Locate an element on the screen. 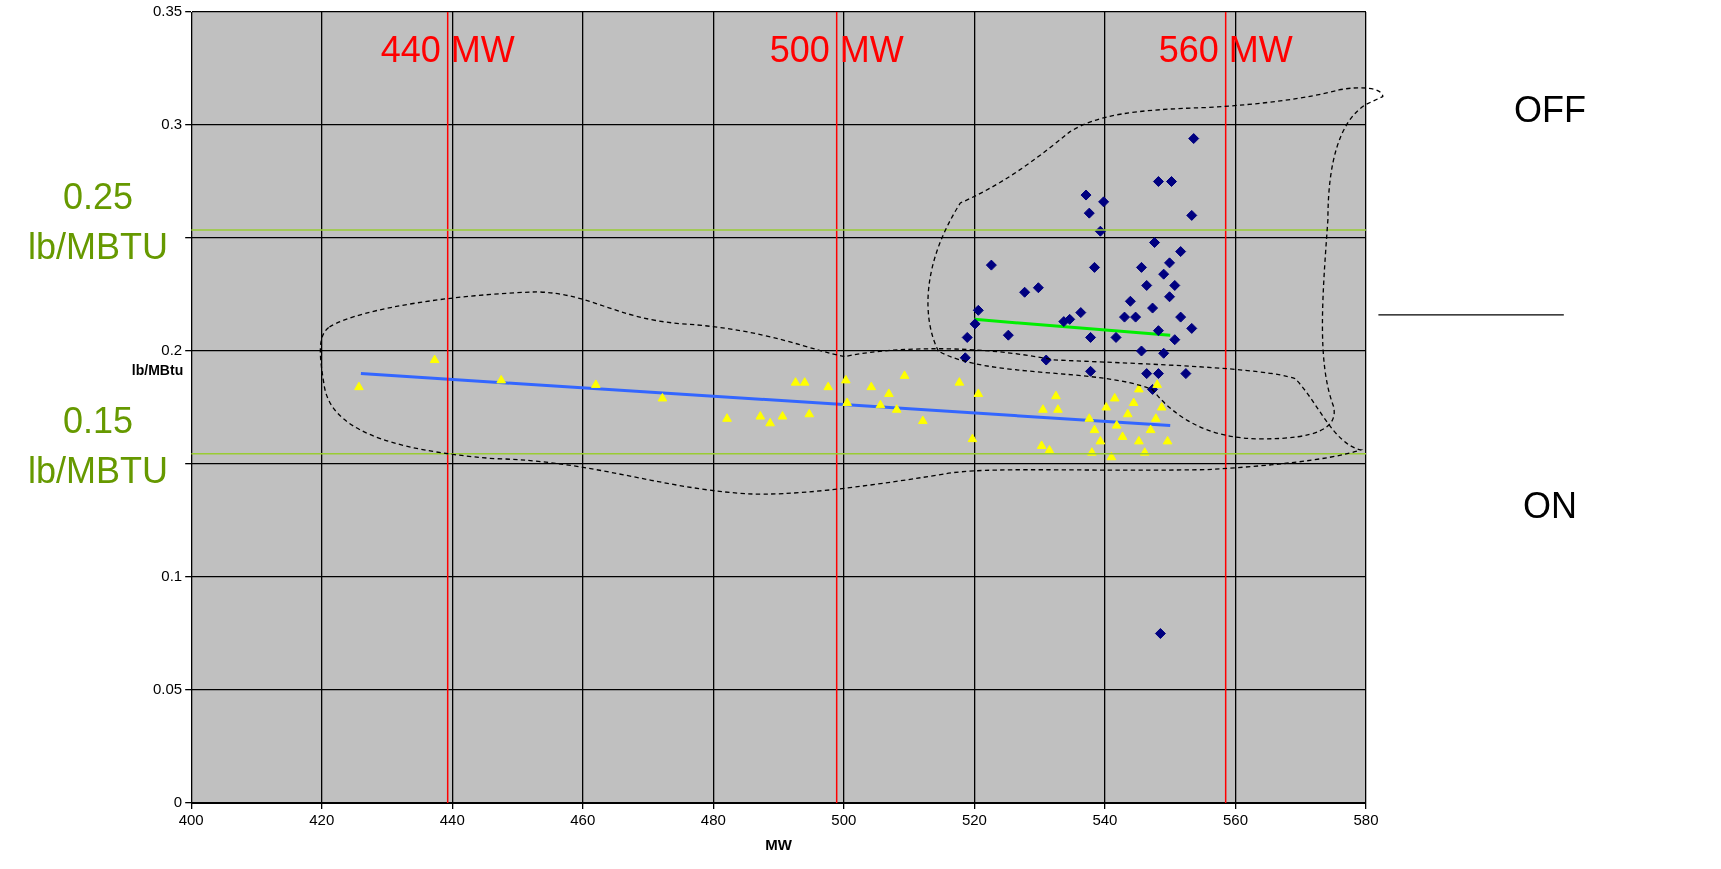  x-tick-label: 420 is located at coordinates (322, 820).